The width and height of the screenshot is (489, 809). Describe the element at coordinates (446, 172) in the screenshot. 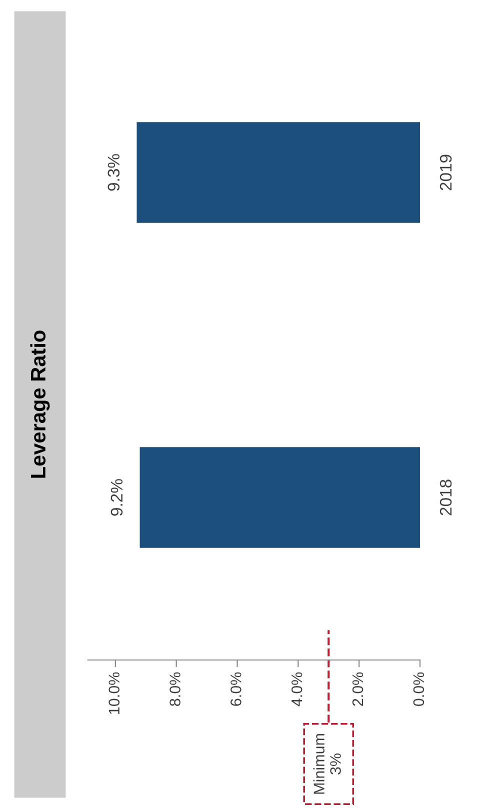

I see `y-tick-label: 2019` at that location.